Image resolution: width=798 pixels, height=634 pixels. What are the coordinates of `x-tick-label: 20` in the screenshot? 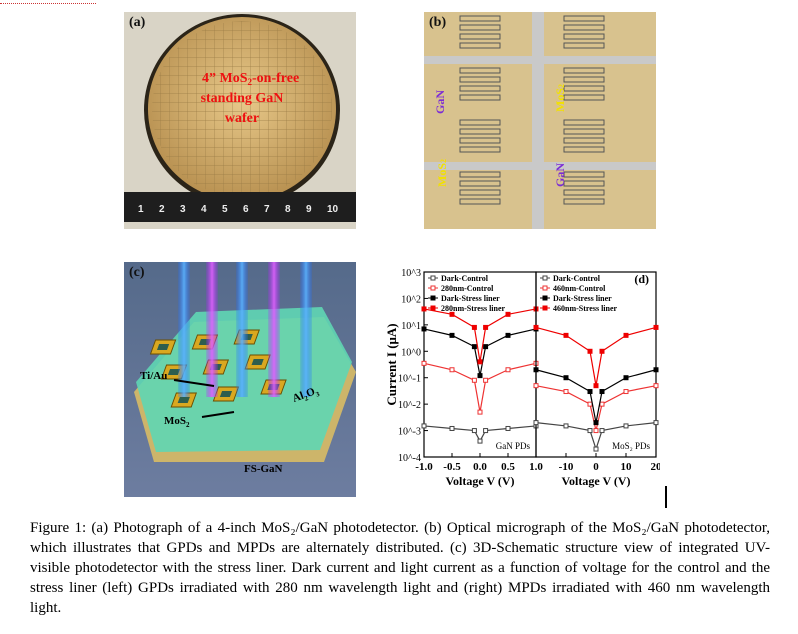 It's located at (656, 467).